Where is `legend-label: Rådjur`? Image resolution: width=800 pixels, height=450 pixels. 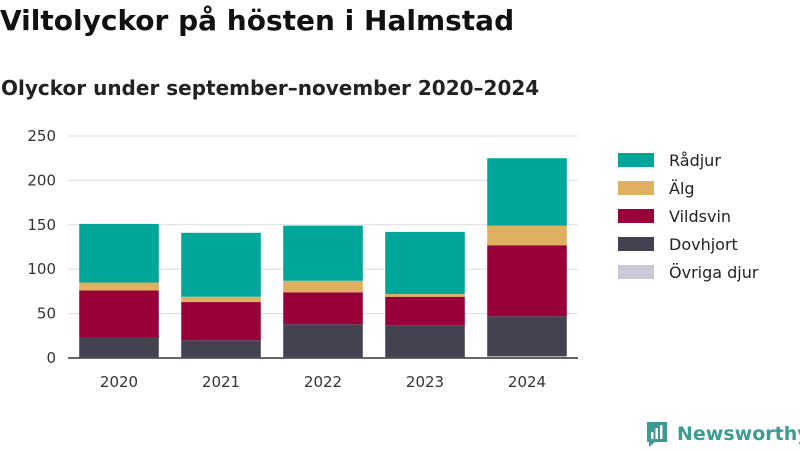
legend-label: Rådjur is located at coordinates (695, 160).